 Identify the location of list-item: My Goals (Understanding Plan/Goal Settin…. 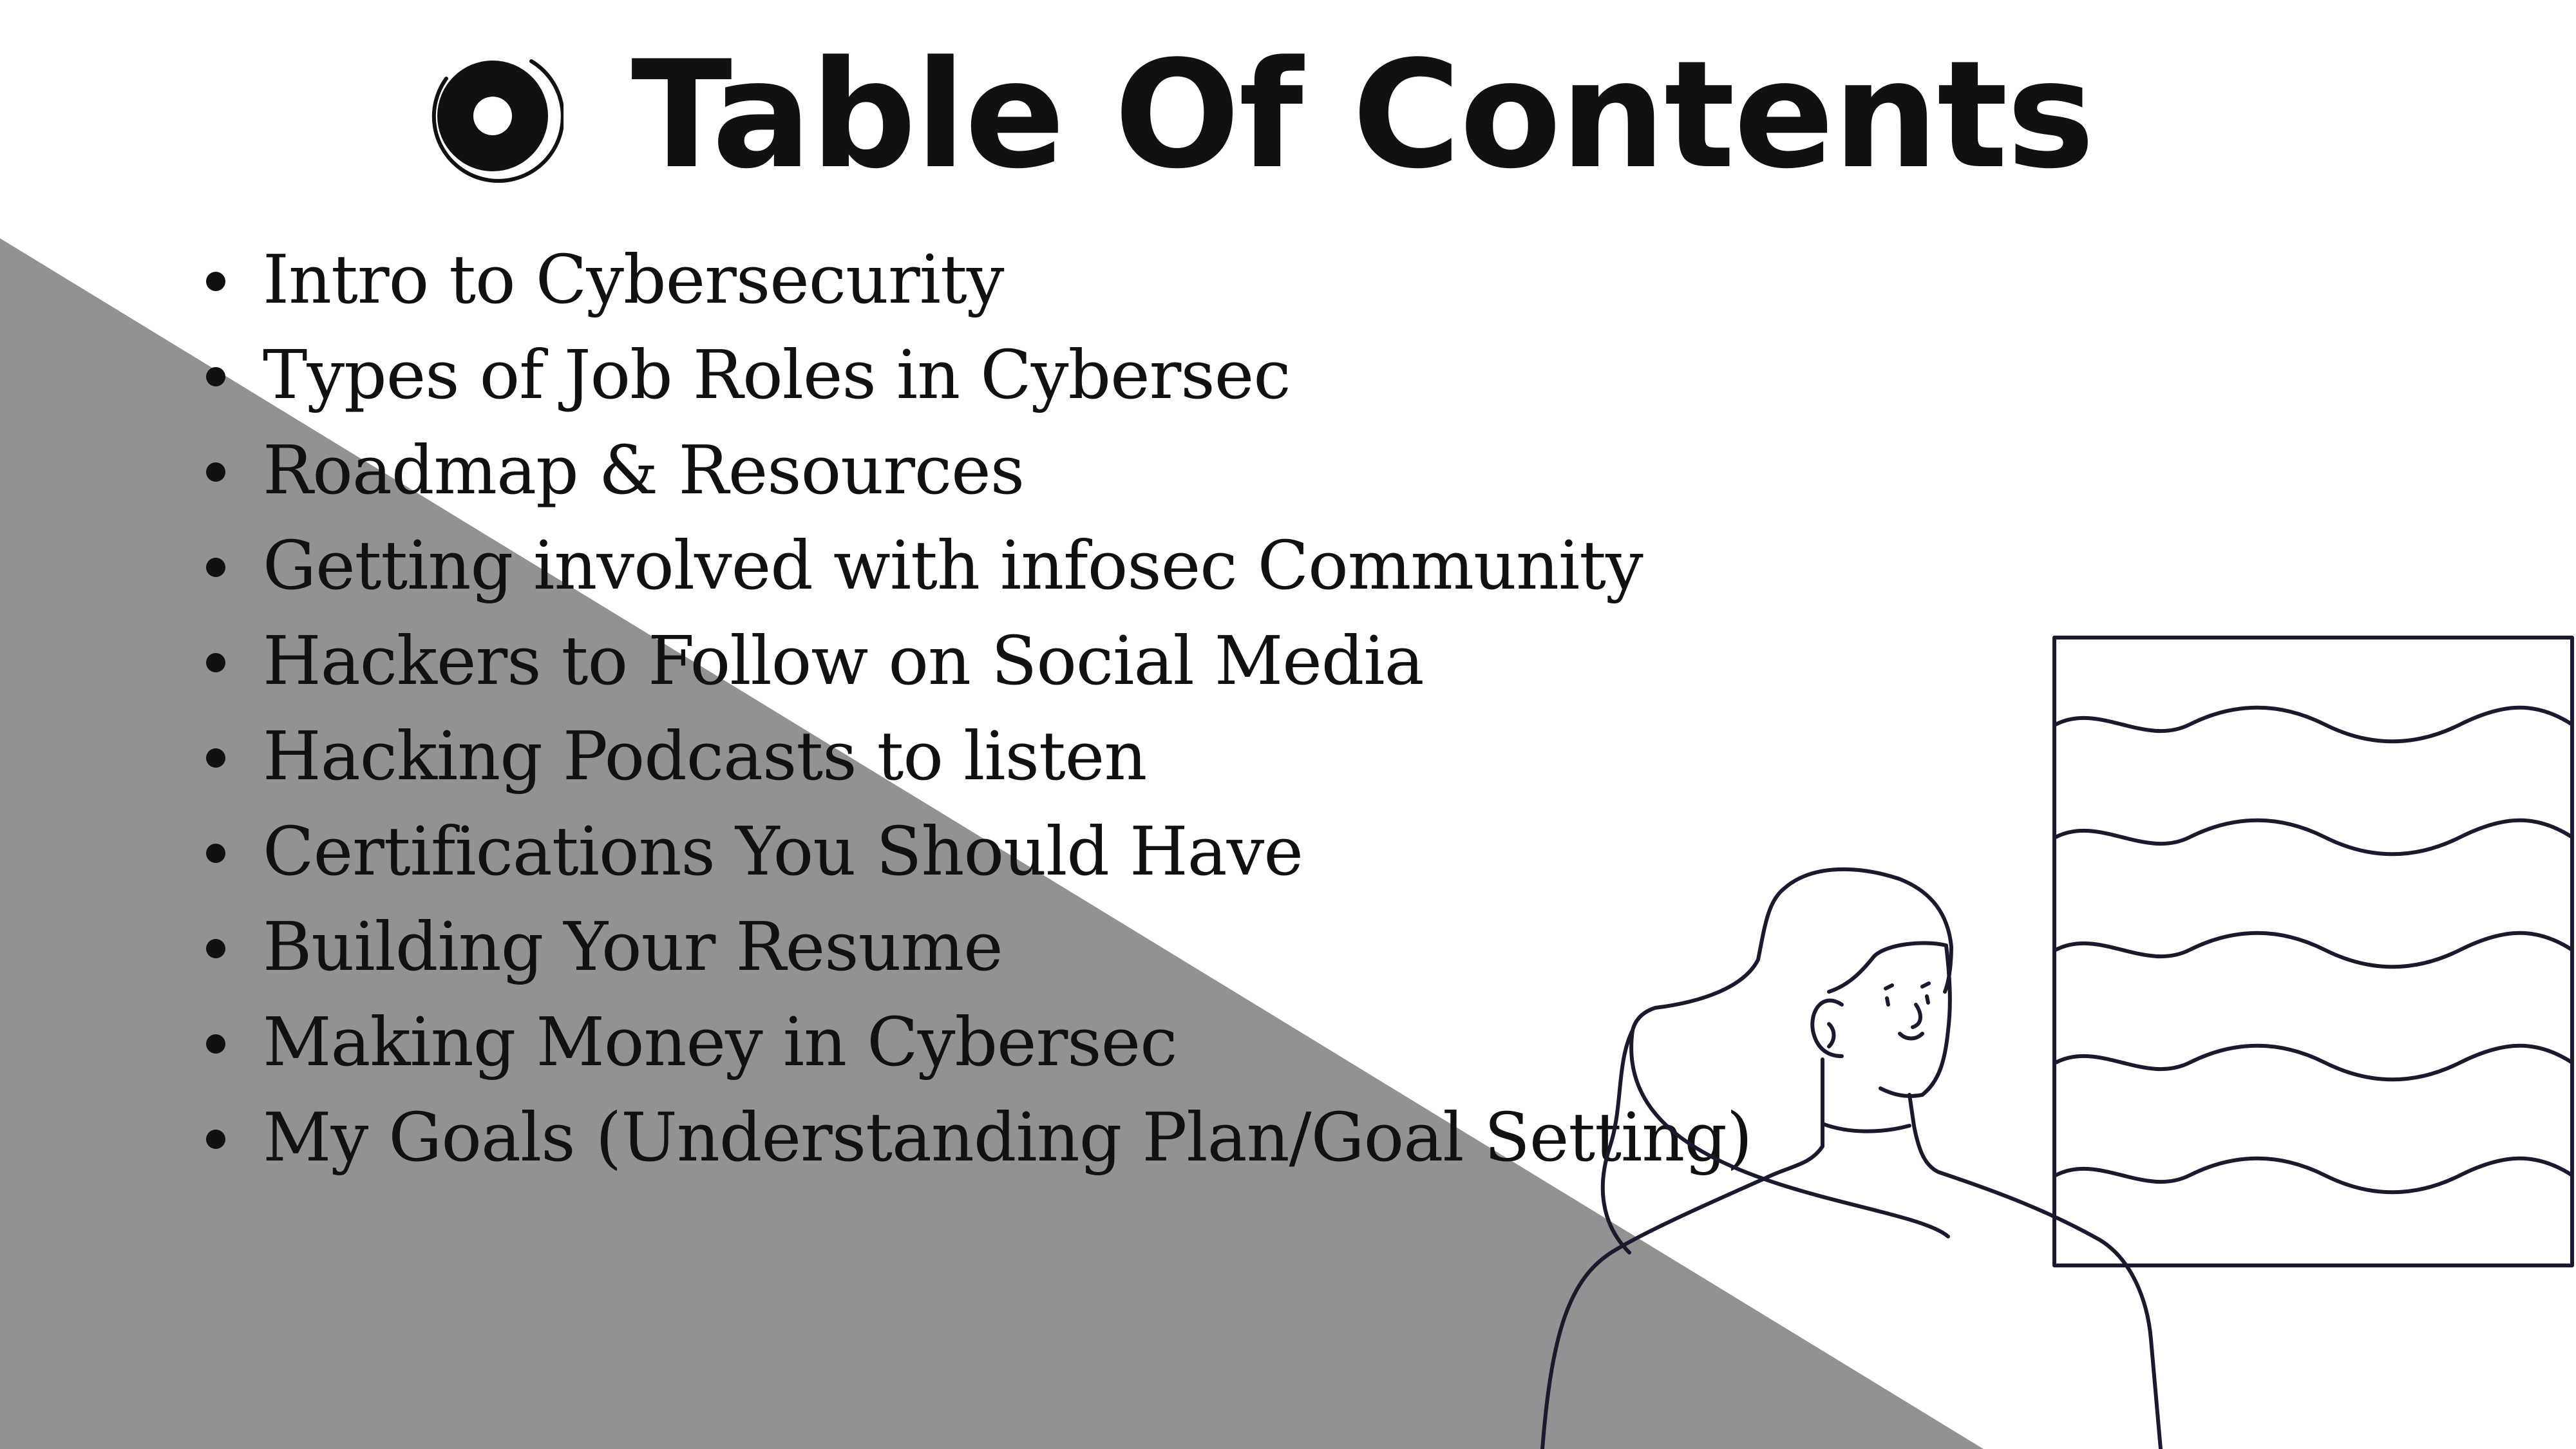
(973, 1137).